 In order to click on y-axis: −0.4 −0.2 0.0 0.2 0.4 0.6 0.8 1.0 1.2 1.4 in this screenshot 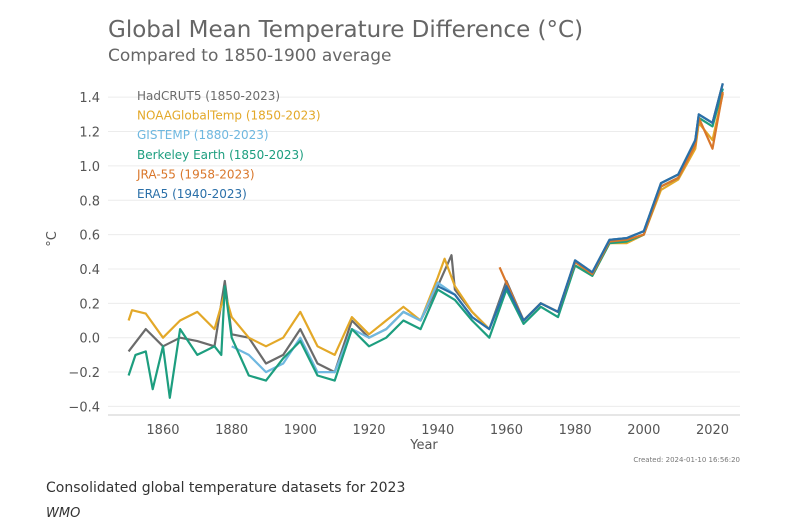, I will do `click(84, 253)`.